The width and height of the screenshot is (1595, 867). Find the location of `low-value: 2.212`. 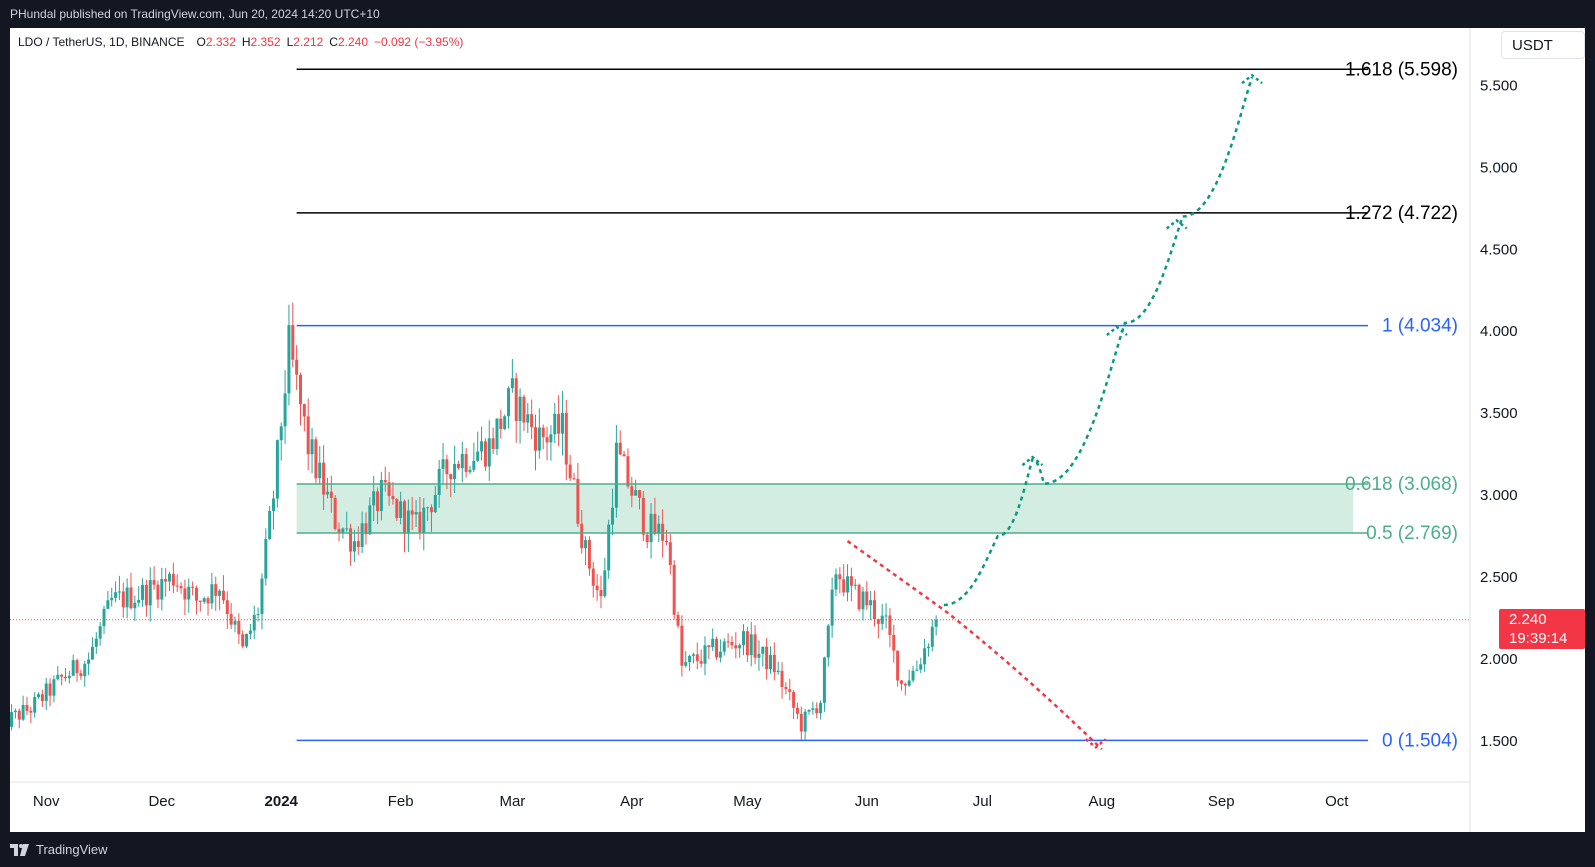

low-value: 2.212 is located at coordinates (308, 42).